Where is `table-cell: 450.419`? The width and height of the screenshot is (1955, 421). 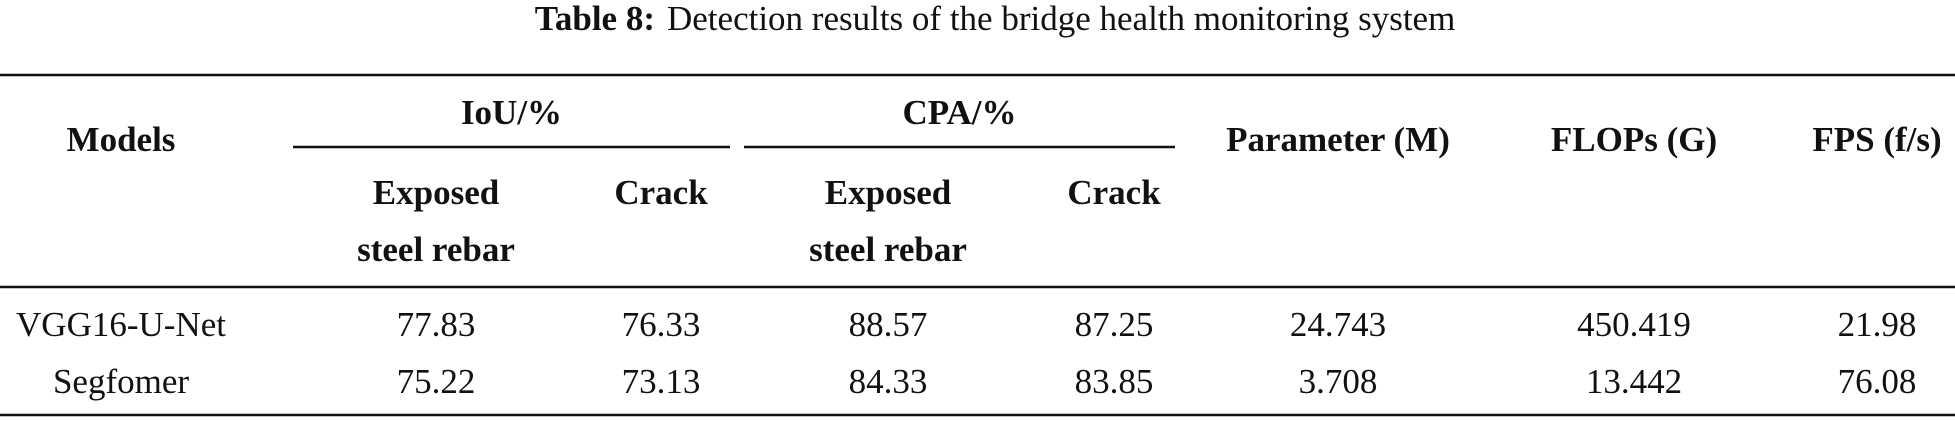 table-cell: 450.419 is located at coordinates (1634, 324).